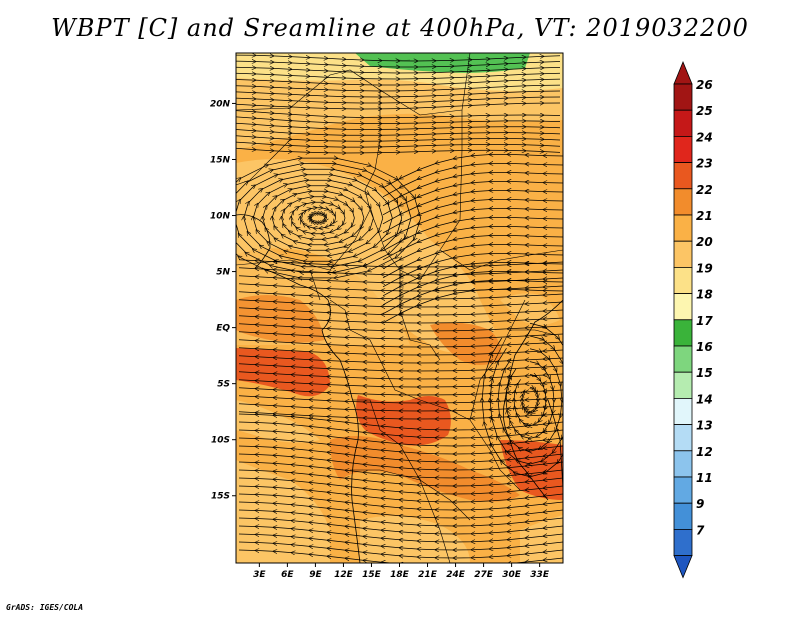  I want to click on lat-tick-label: 10N, so click(220, 217).